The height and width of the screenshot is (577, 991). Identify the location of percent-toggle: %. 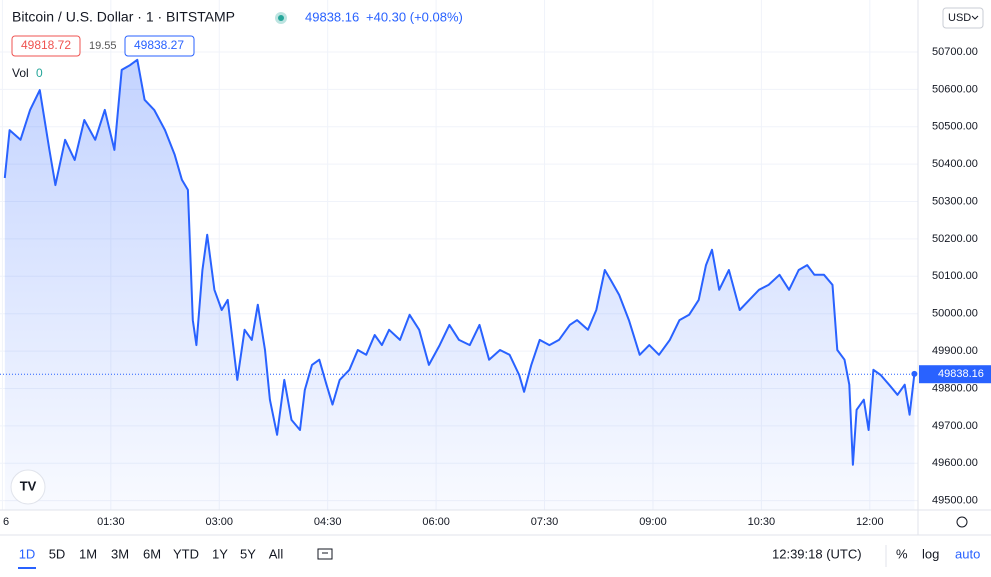
(902, 553).